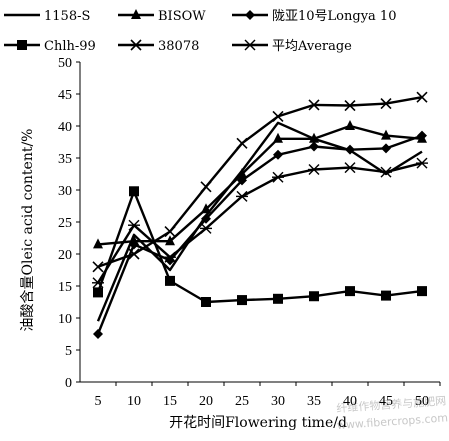  I want to click on x-tick-label: 30, so click(278, 401).